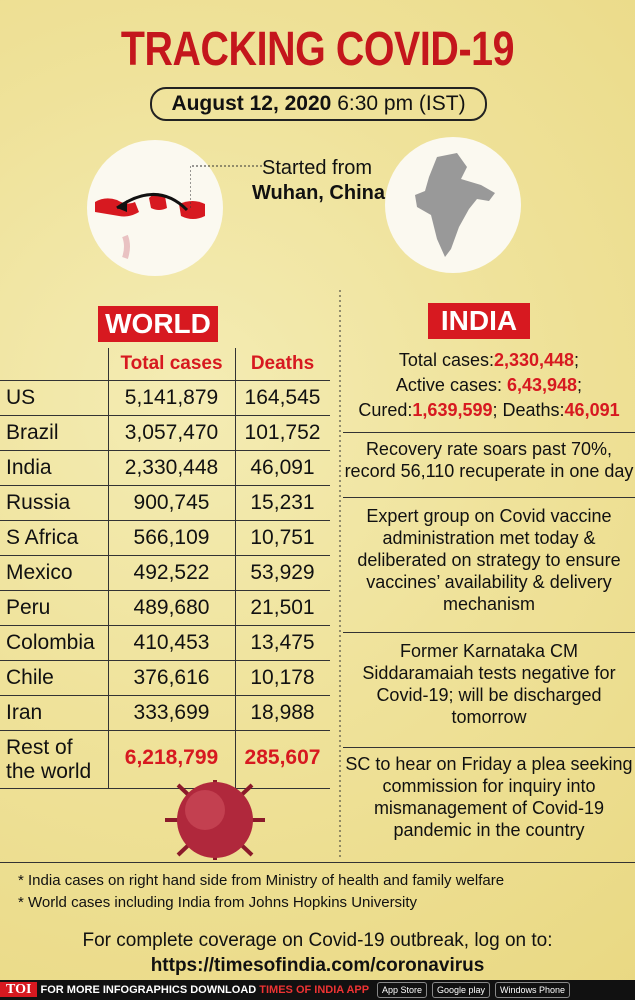 Image resolution: width=635 pixels, height=1000 pixels. I want to click on brand: TOI, so click(19, 989).